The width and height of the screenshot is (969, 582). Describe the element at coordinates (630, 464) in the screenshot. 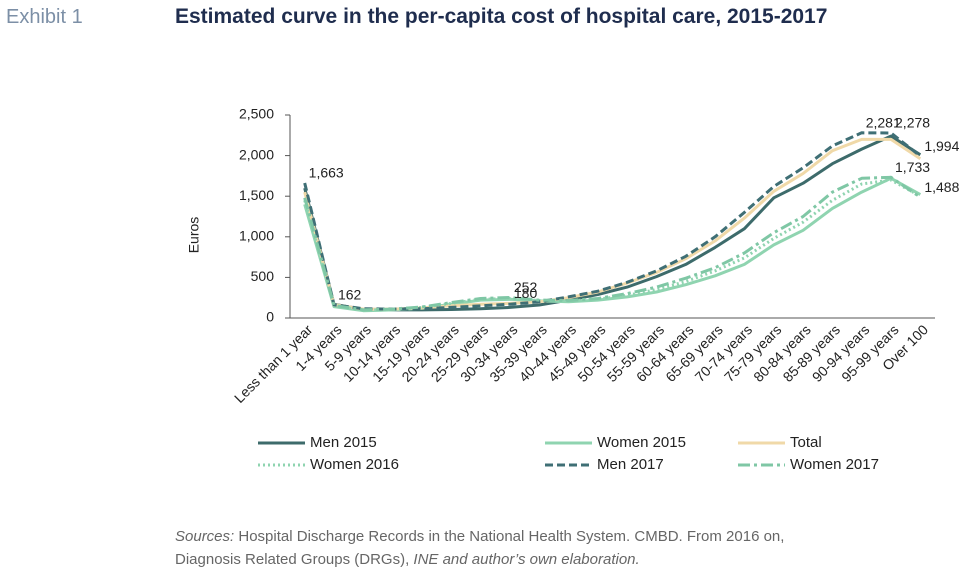

I see `legend-label: Men 2017` at that location.